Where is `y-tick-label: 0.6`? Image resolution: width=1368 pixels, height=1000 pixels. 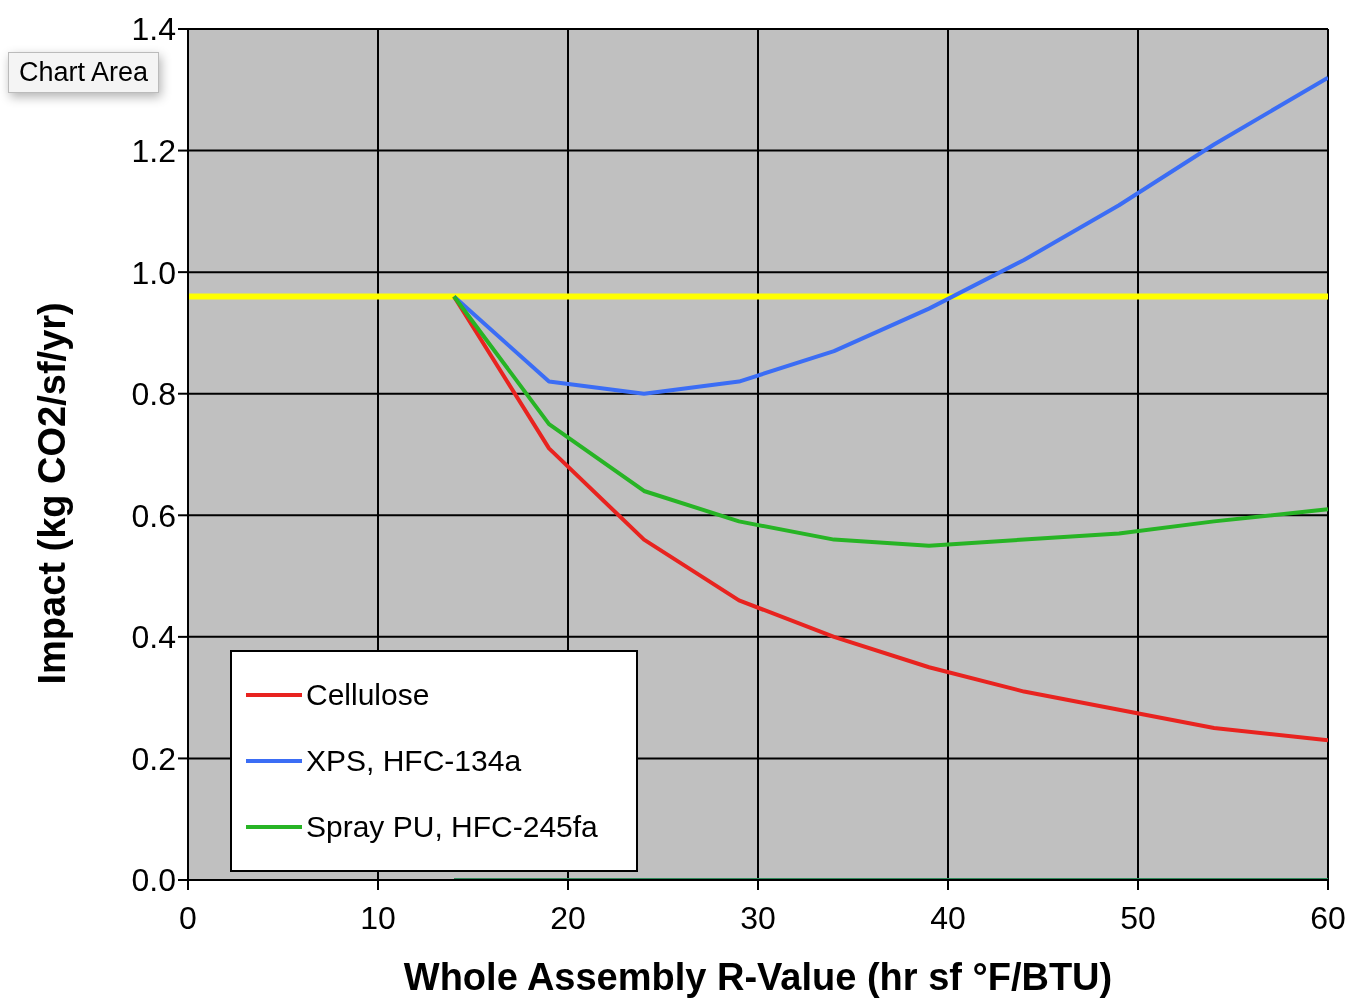
y-tick-label: 0.6 is located at coordinates (153, 515).